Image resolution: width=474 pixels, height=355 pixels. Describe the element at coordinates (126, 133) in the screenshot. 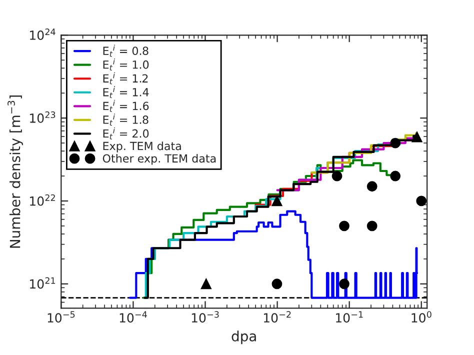

I see `legend-label: E$_{t}$$^{i}$ = 2.0` at that location.